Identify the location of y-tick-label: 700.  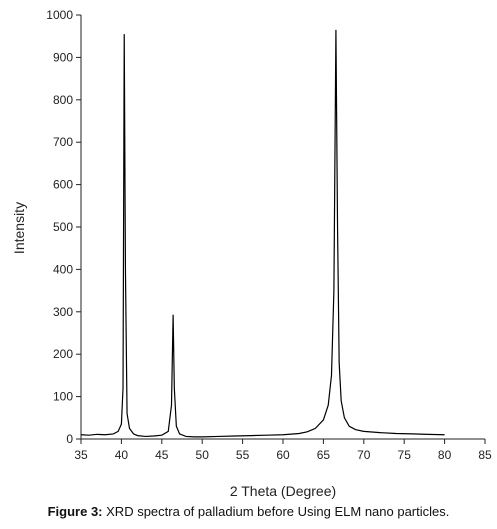
(63, 142).